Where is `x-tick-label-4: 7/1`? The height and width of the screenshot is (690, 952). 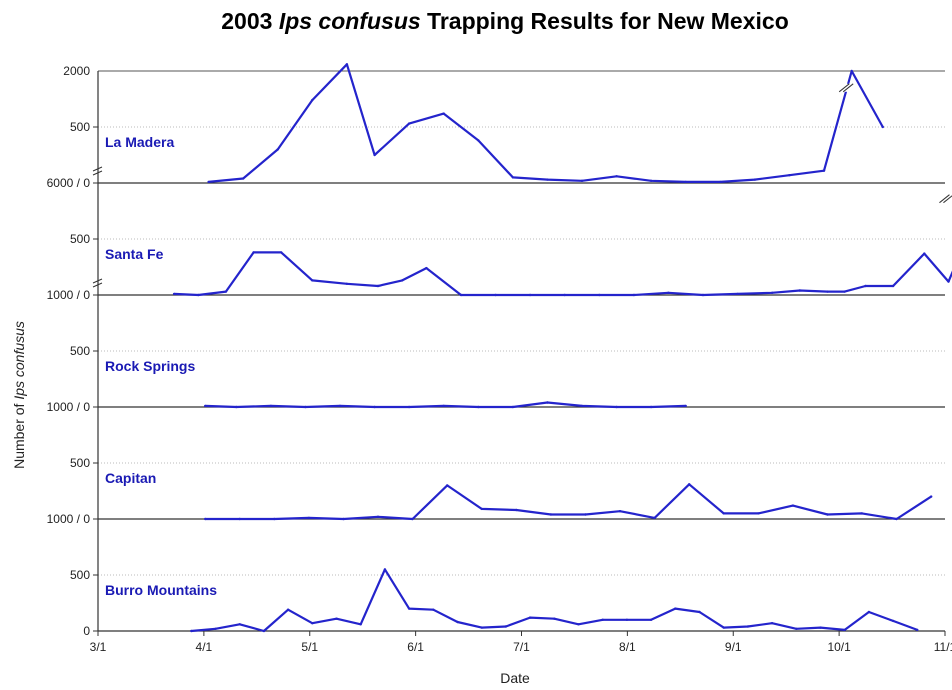
x-tick-label-4: 7/1 is located at coordinates (521, 647).